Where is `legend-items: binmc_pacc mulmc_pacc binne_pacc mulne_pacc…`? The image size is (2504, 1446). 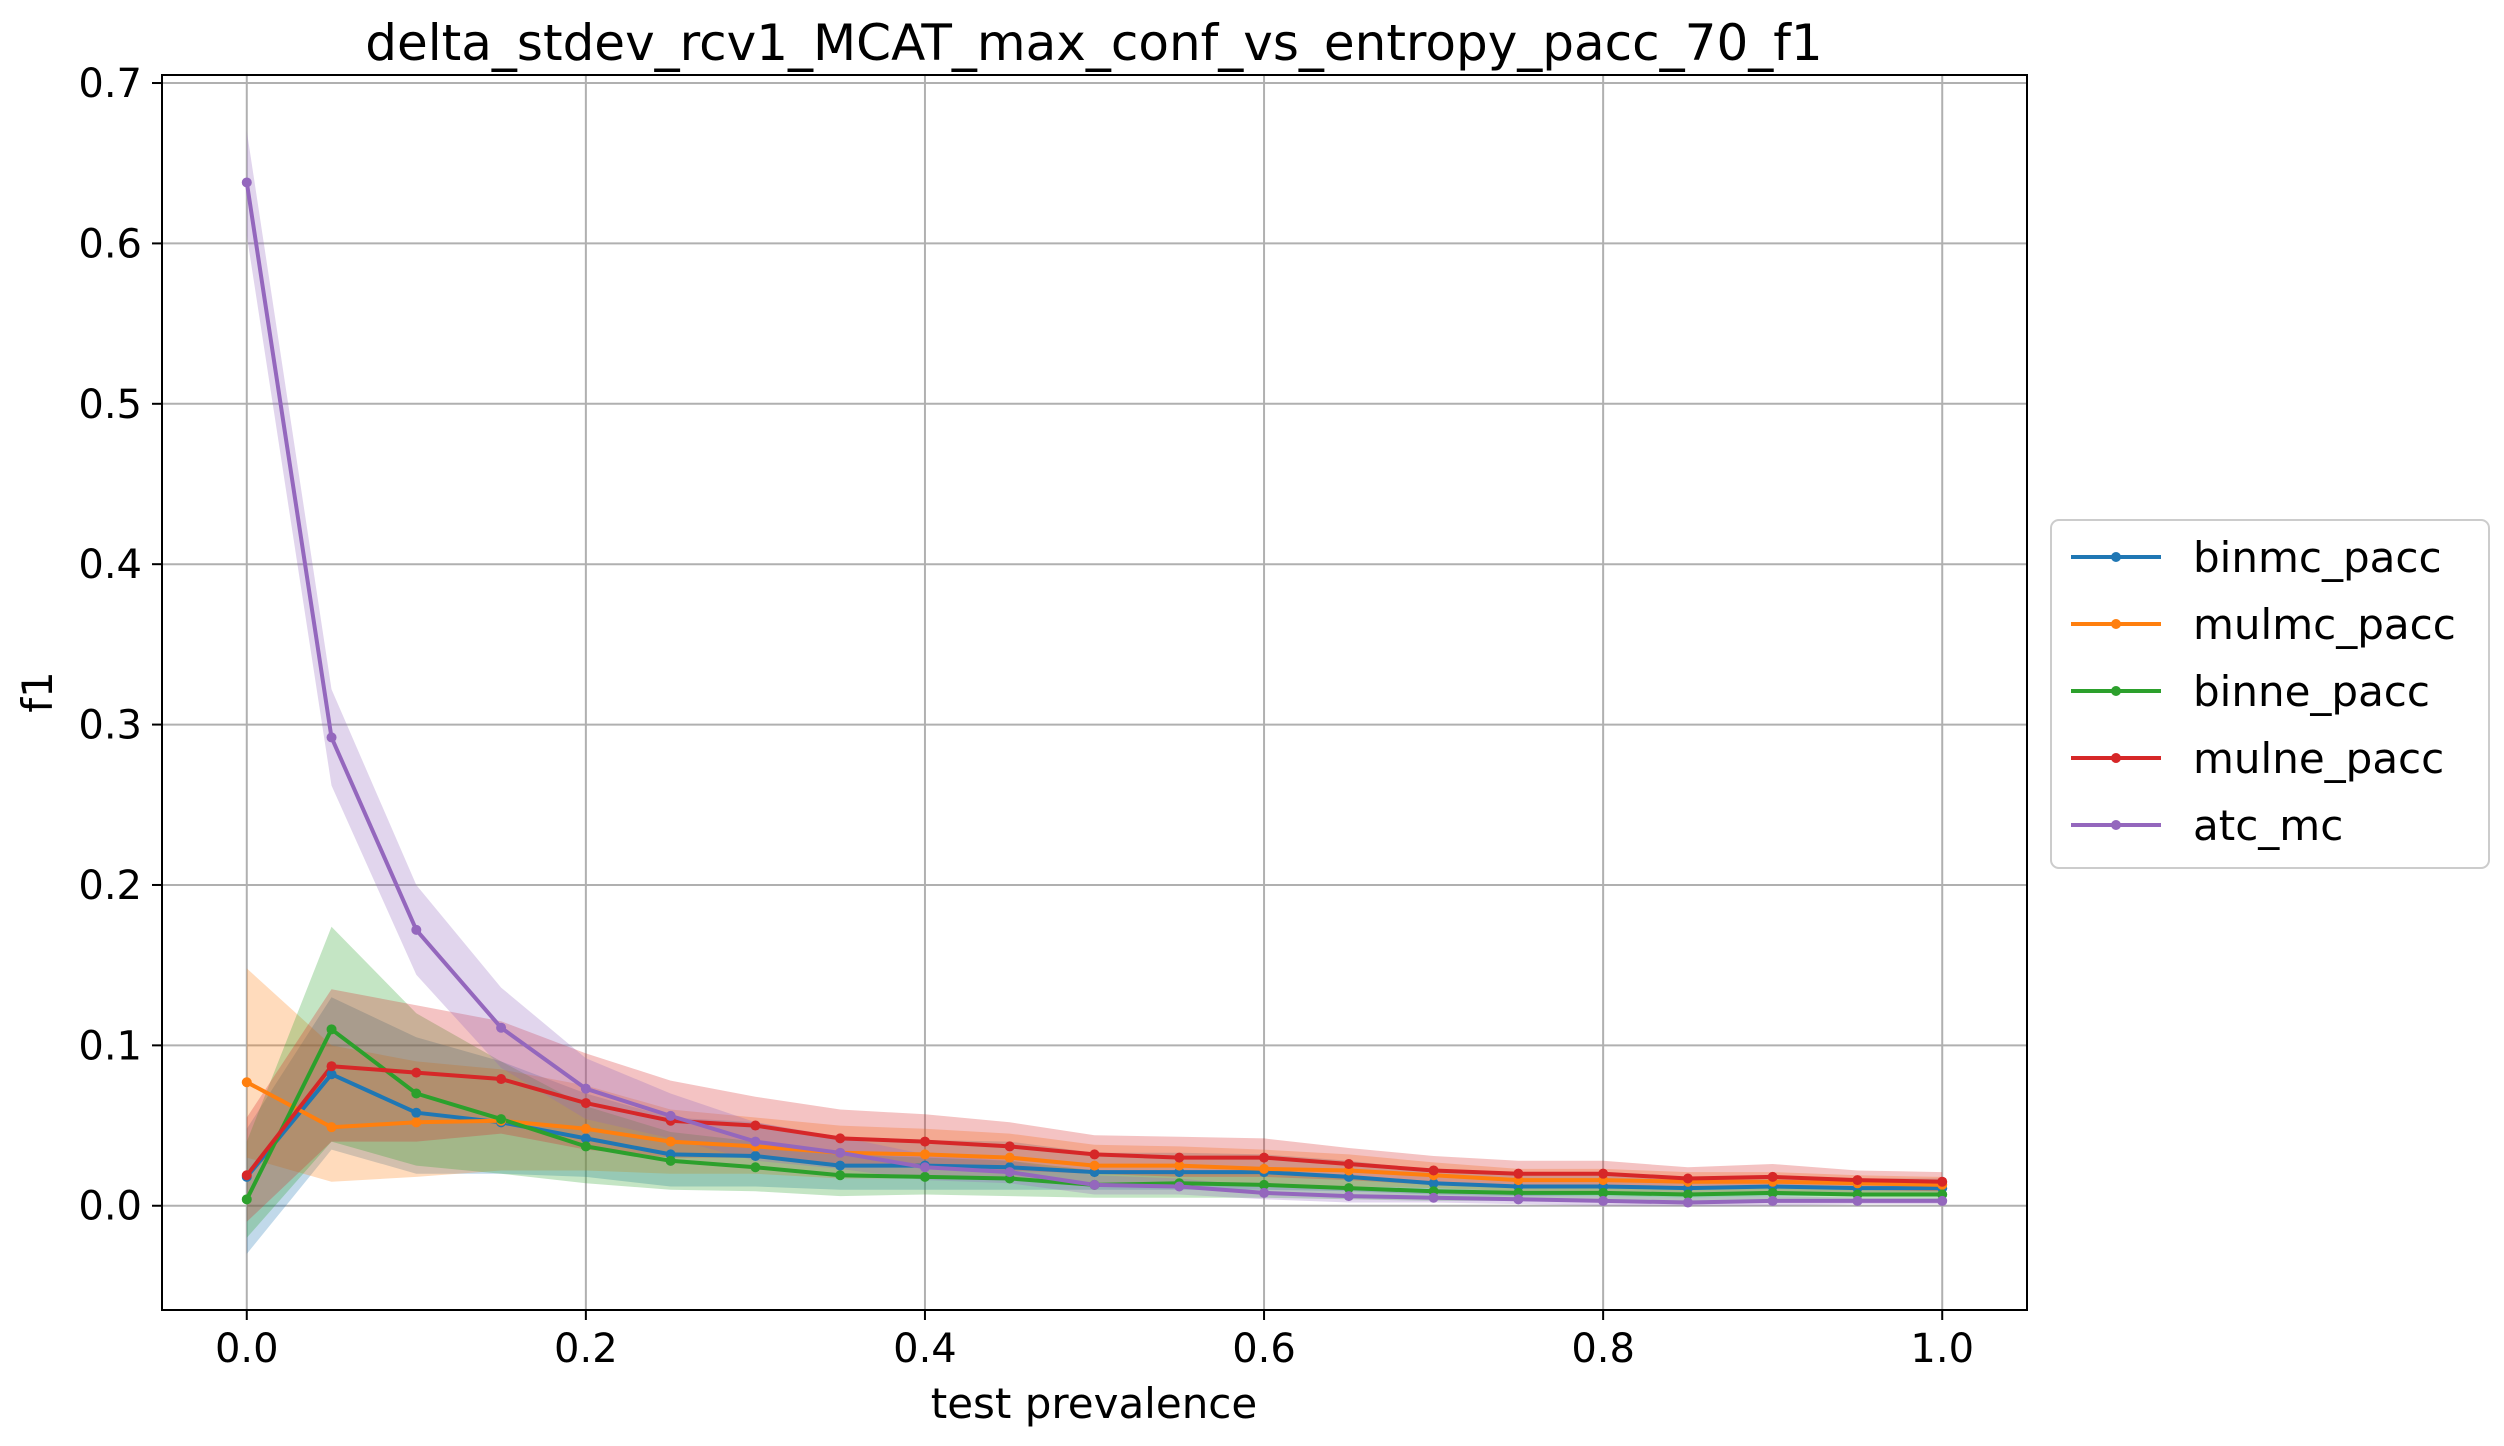 legend-items: binmc_pacc mulmc_pacc binne_pacc mulne_pacc… is located at coordinates (2263, 691).